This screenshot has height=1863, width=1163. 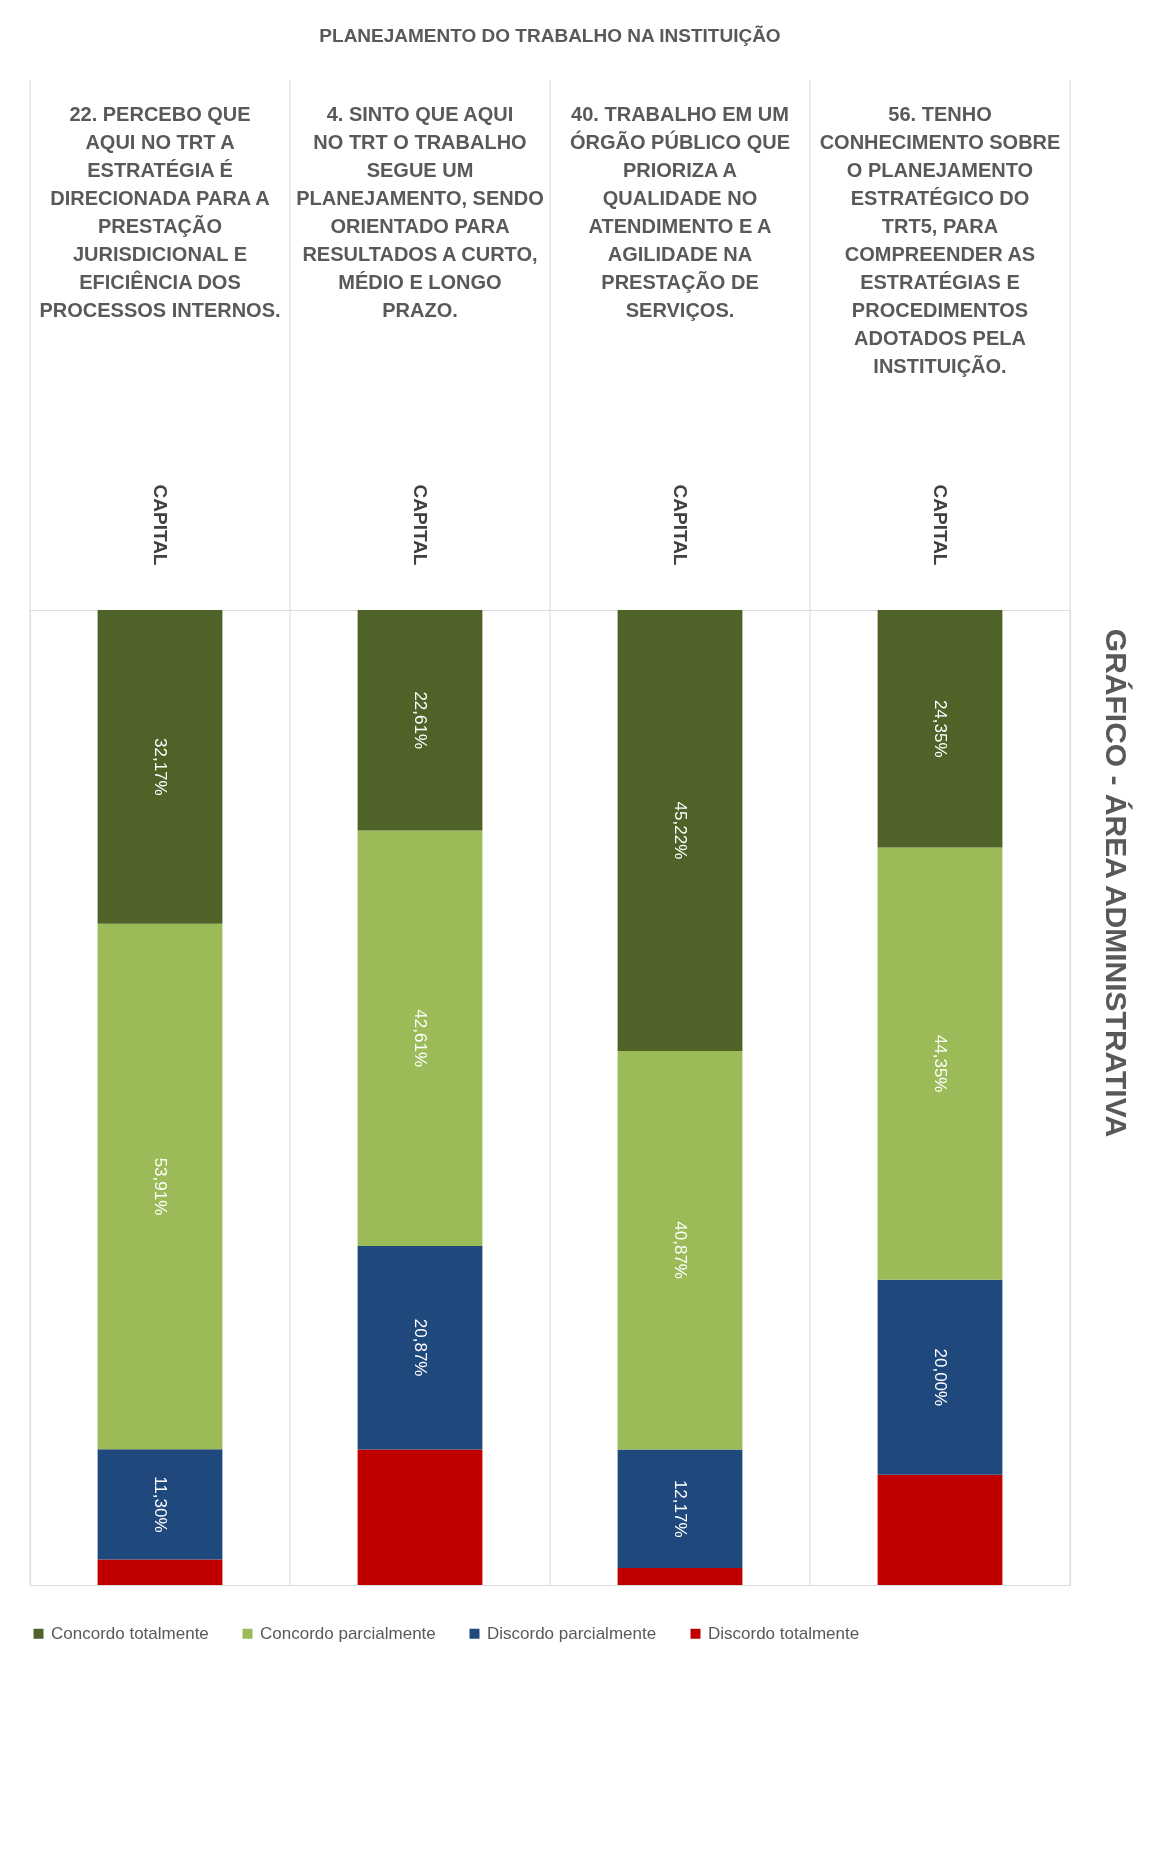 What do you see at coordinates (420, 212) in the screenshot?
I see `x-tick-label: 4. SINTO QUE AQUI NO TRT O TRABALHO SEGUE UM PLANEJAMENTO, SENDO ORIENTADO PARA RESULTADOS A CURTO, MÉDIO E LONGO PRAZO.` at bounding box center [420, 212].